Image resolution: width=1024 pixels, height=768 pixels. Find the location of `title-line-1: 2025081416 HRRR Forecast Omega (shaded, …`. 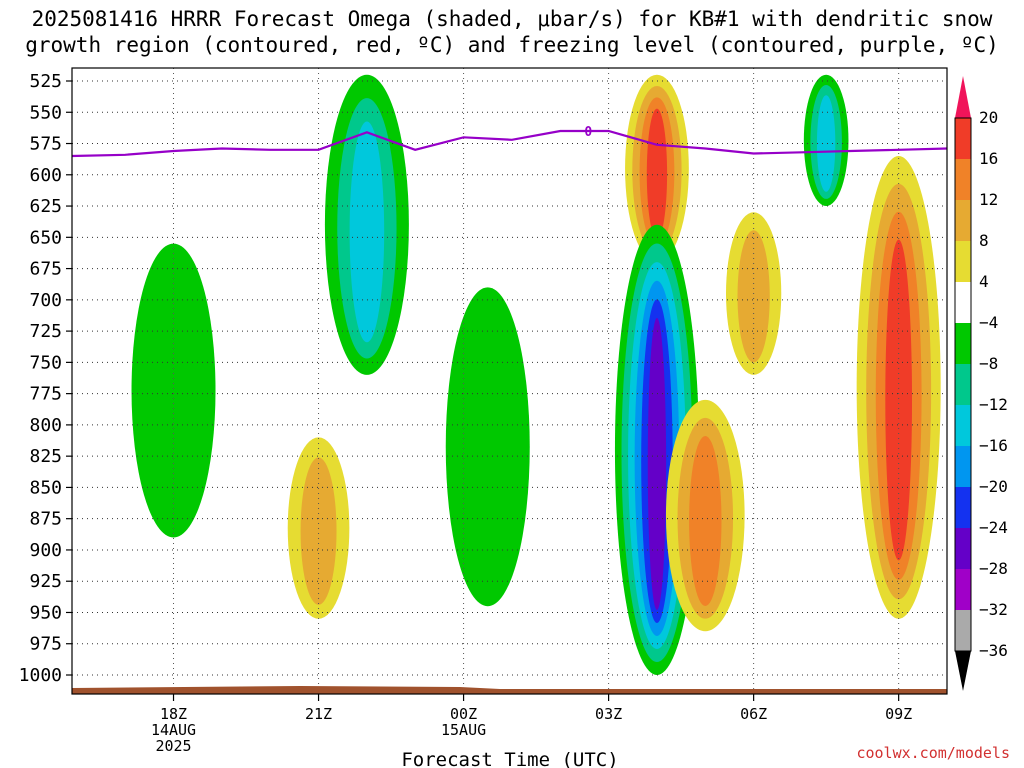

title-line-1: 2025081416 HRRR Forecast Omega (shaded, … is located at coordinates (512, 19).